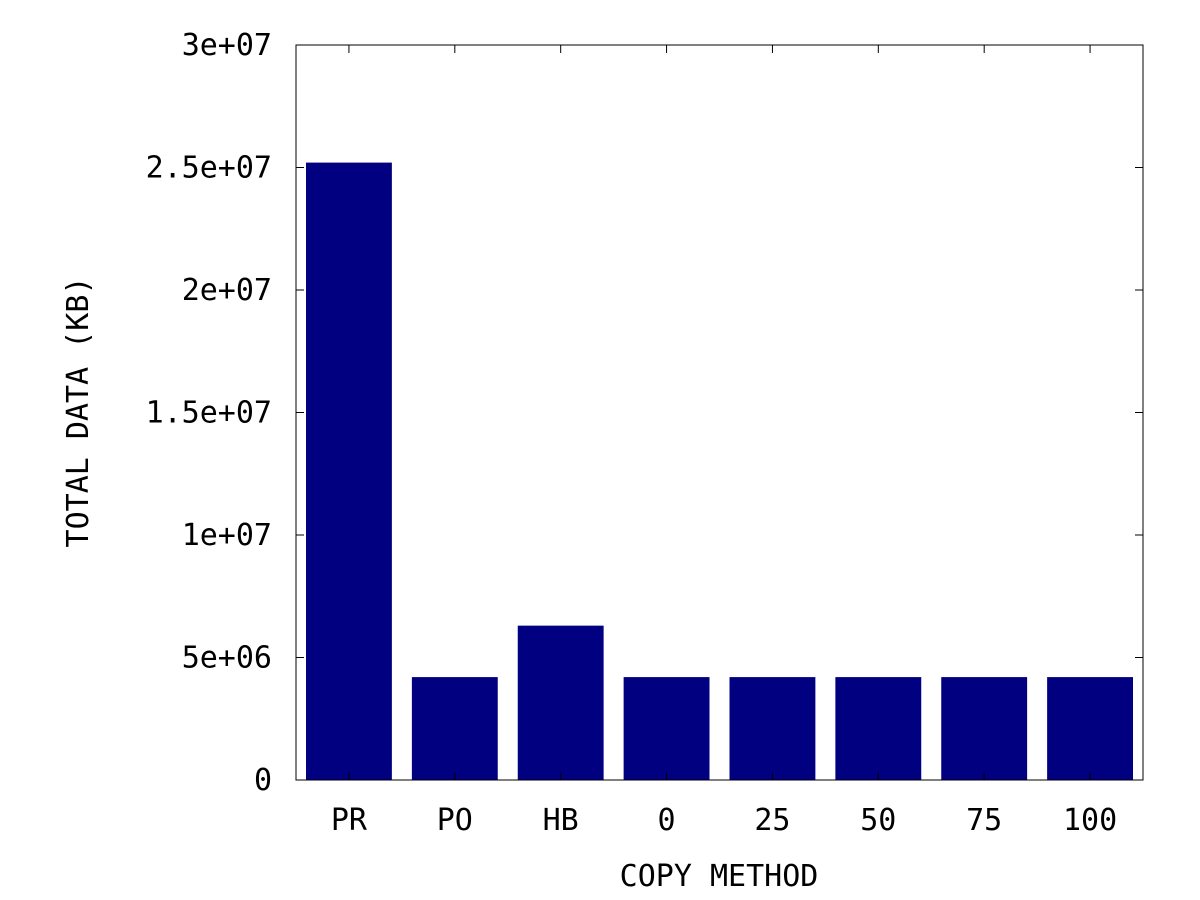  What do you see at coordinates (772, 820) in the screenshot?
I see `x-tick-label: 25` at bounding box center [772, 820].